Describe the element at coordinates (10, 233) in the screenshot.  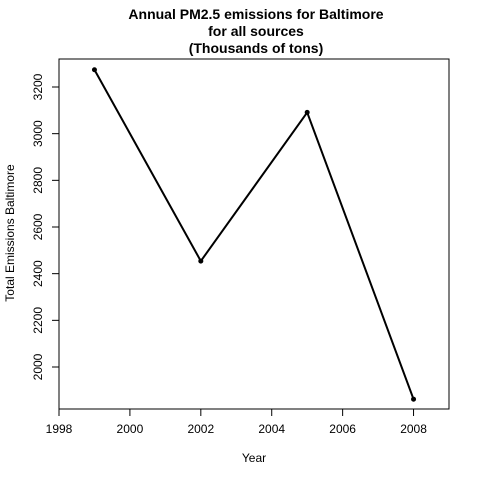
I see `y-axis-label: Total Emissions Baltimore` at that location.